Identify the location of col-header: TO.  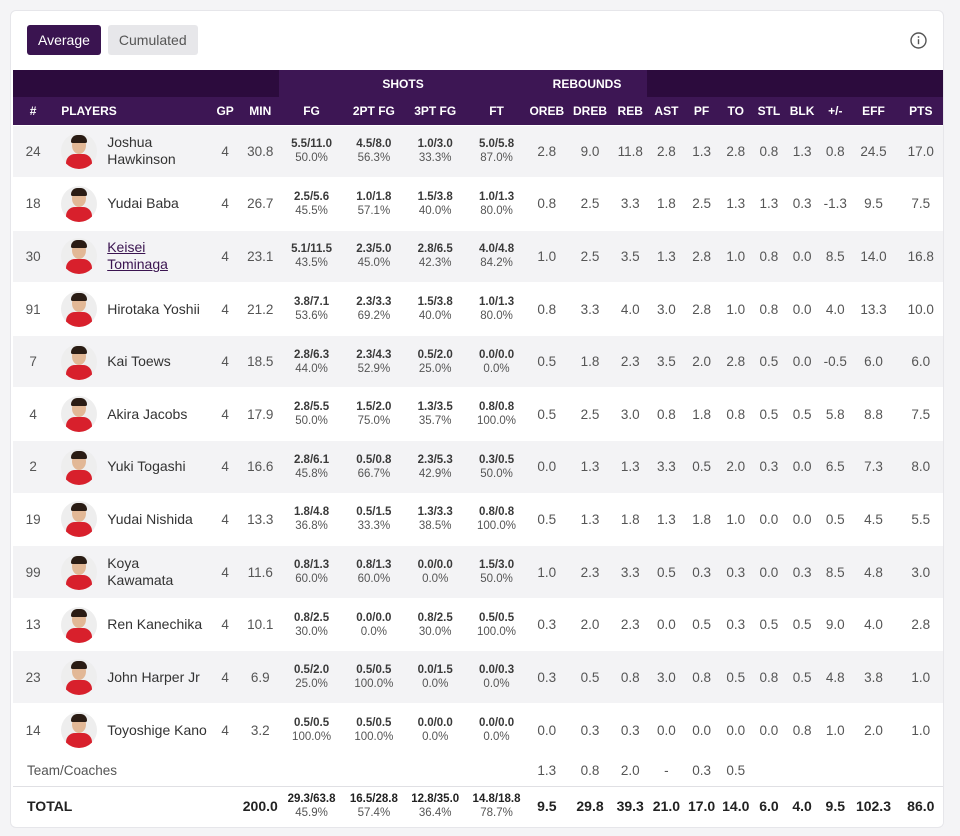
(735, 111).